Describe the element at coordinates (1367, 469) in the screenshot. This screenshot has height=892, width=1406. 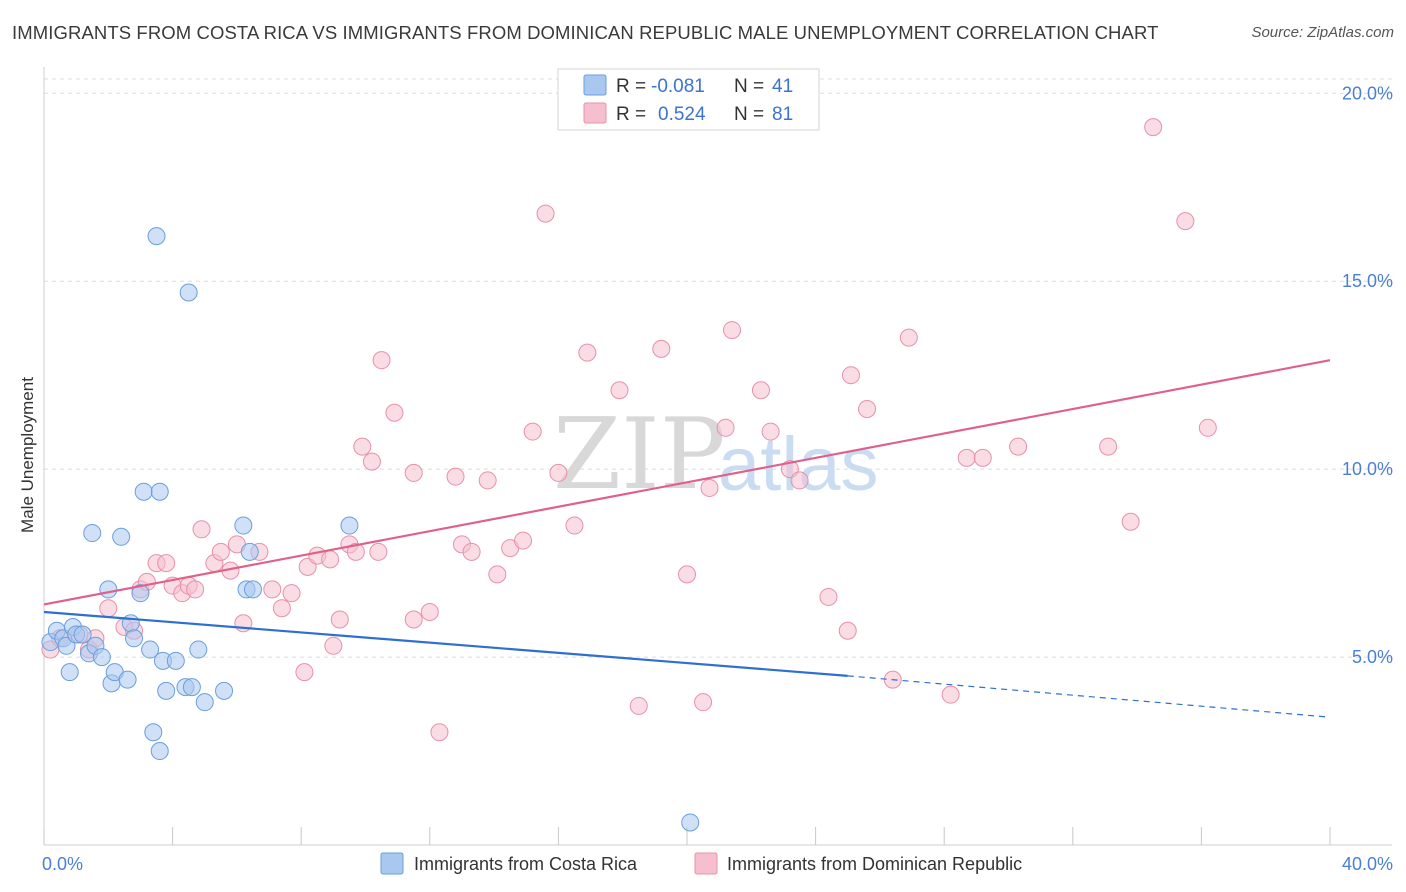
I see `y-tick-label: 10.0%` at that location.